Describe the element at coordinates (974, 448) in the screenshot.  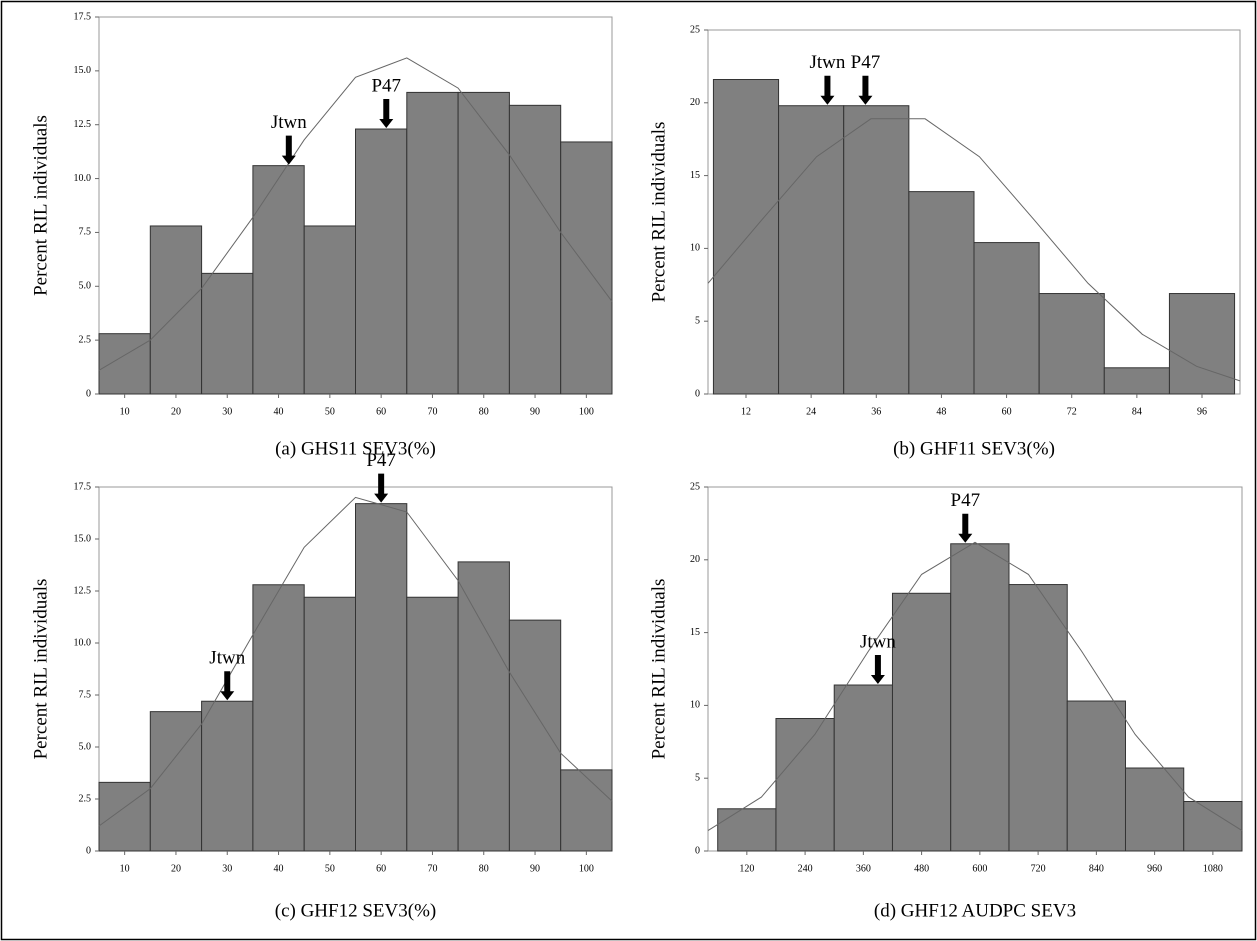
I see `x-axis-label: (b) GHF11 SEV3(%)` at that location.